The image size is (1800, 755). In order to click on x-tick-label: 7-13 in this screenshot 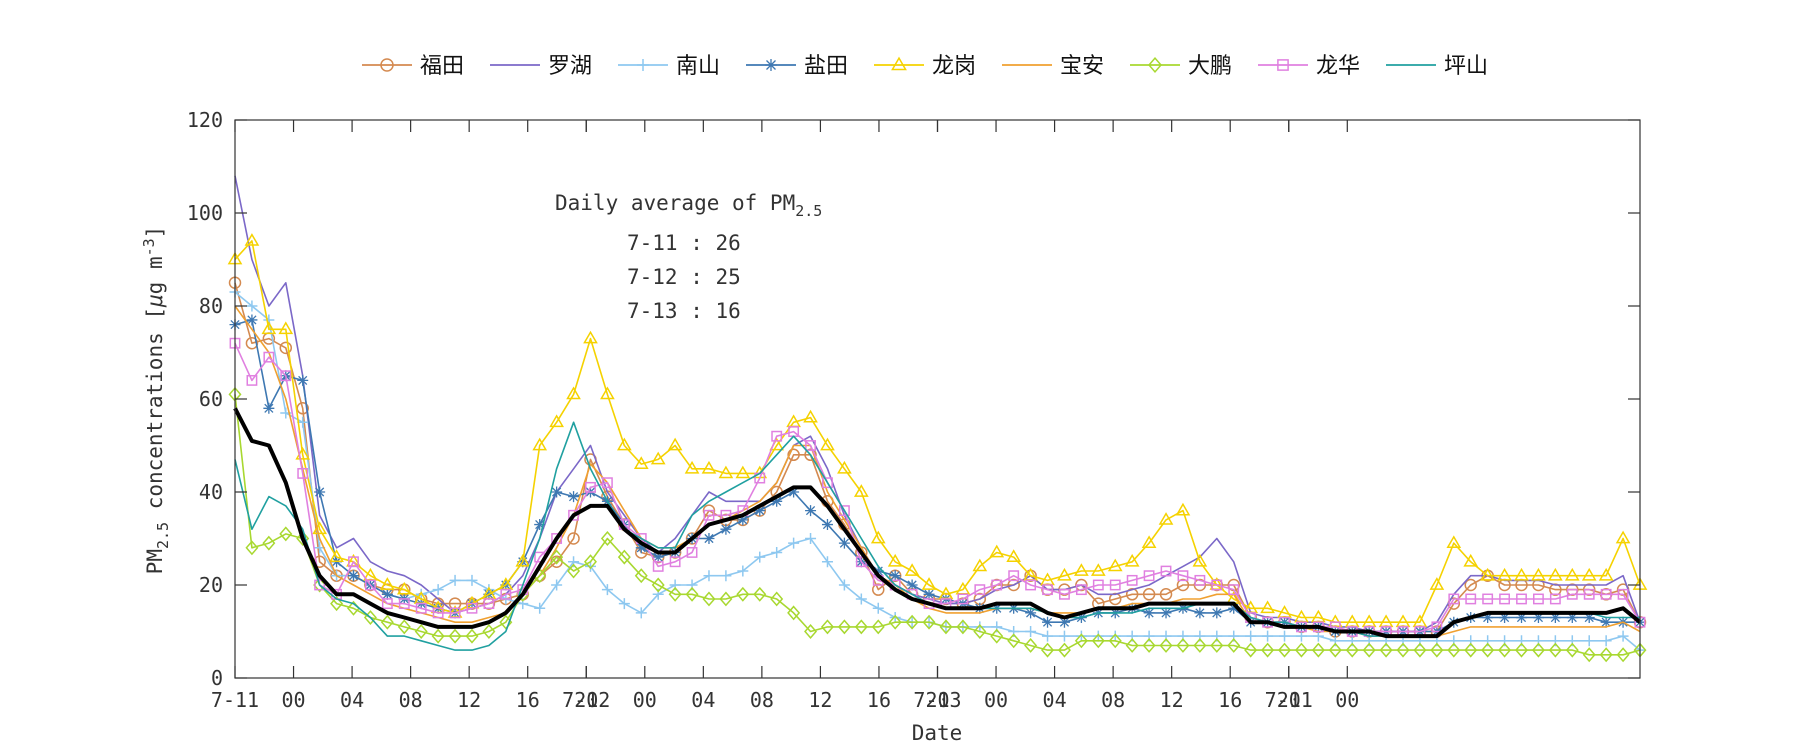, I will do `click(937, 700)`.